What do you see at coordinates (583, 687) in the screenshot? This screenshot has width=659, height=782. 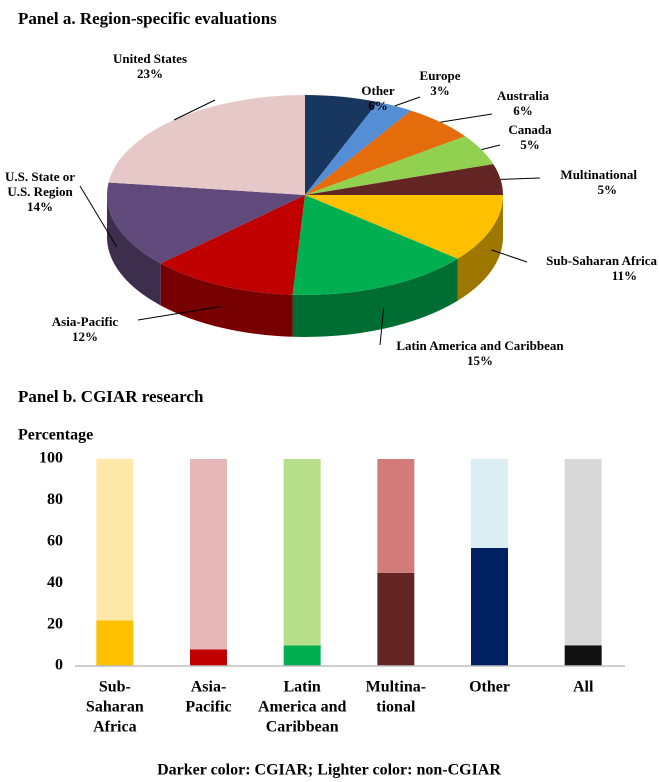 I see `x-tick-label: All` at bounding box center [583, 687].